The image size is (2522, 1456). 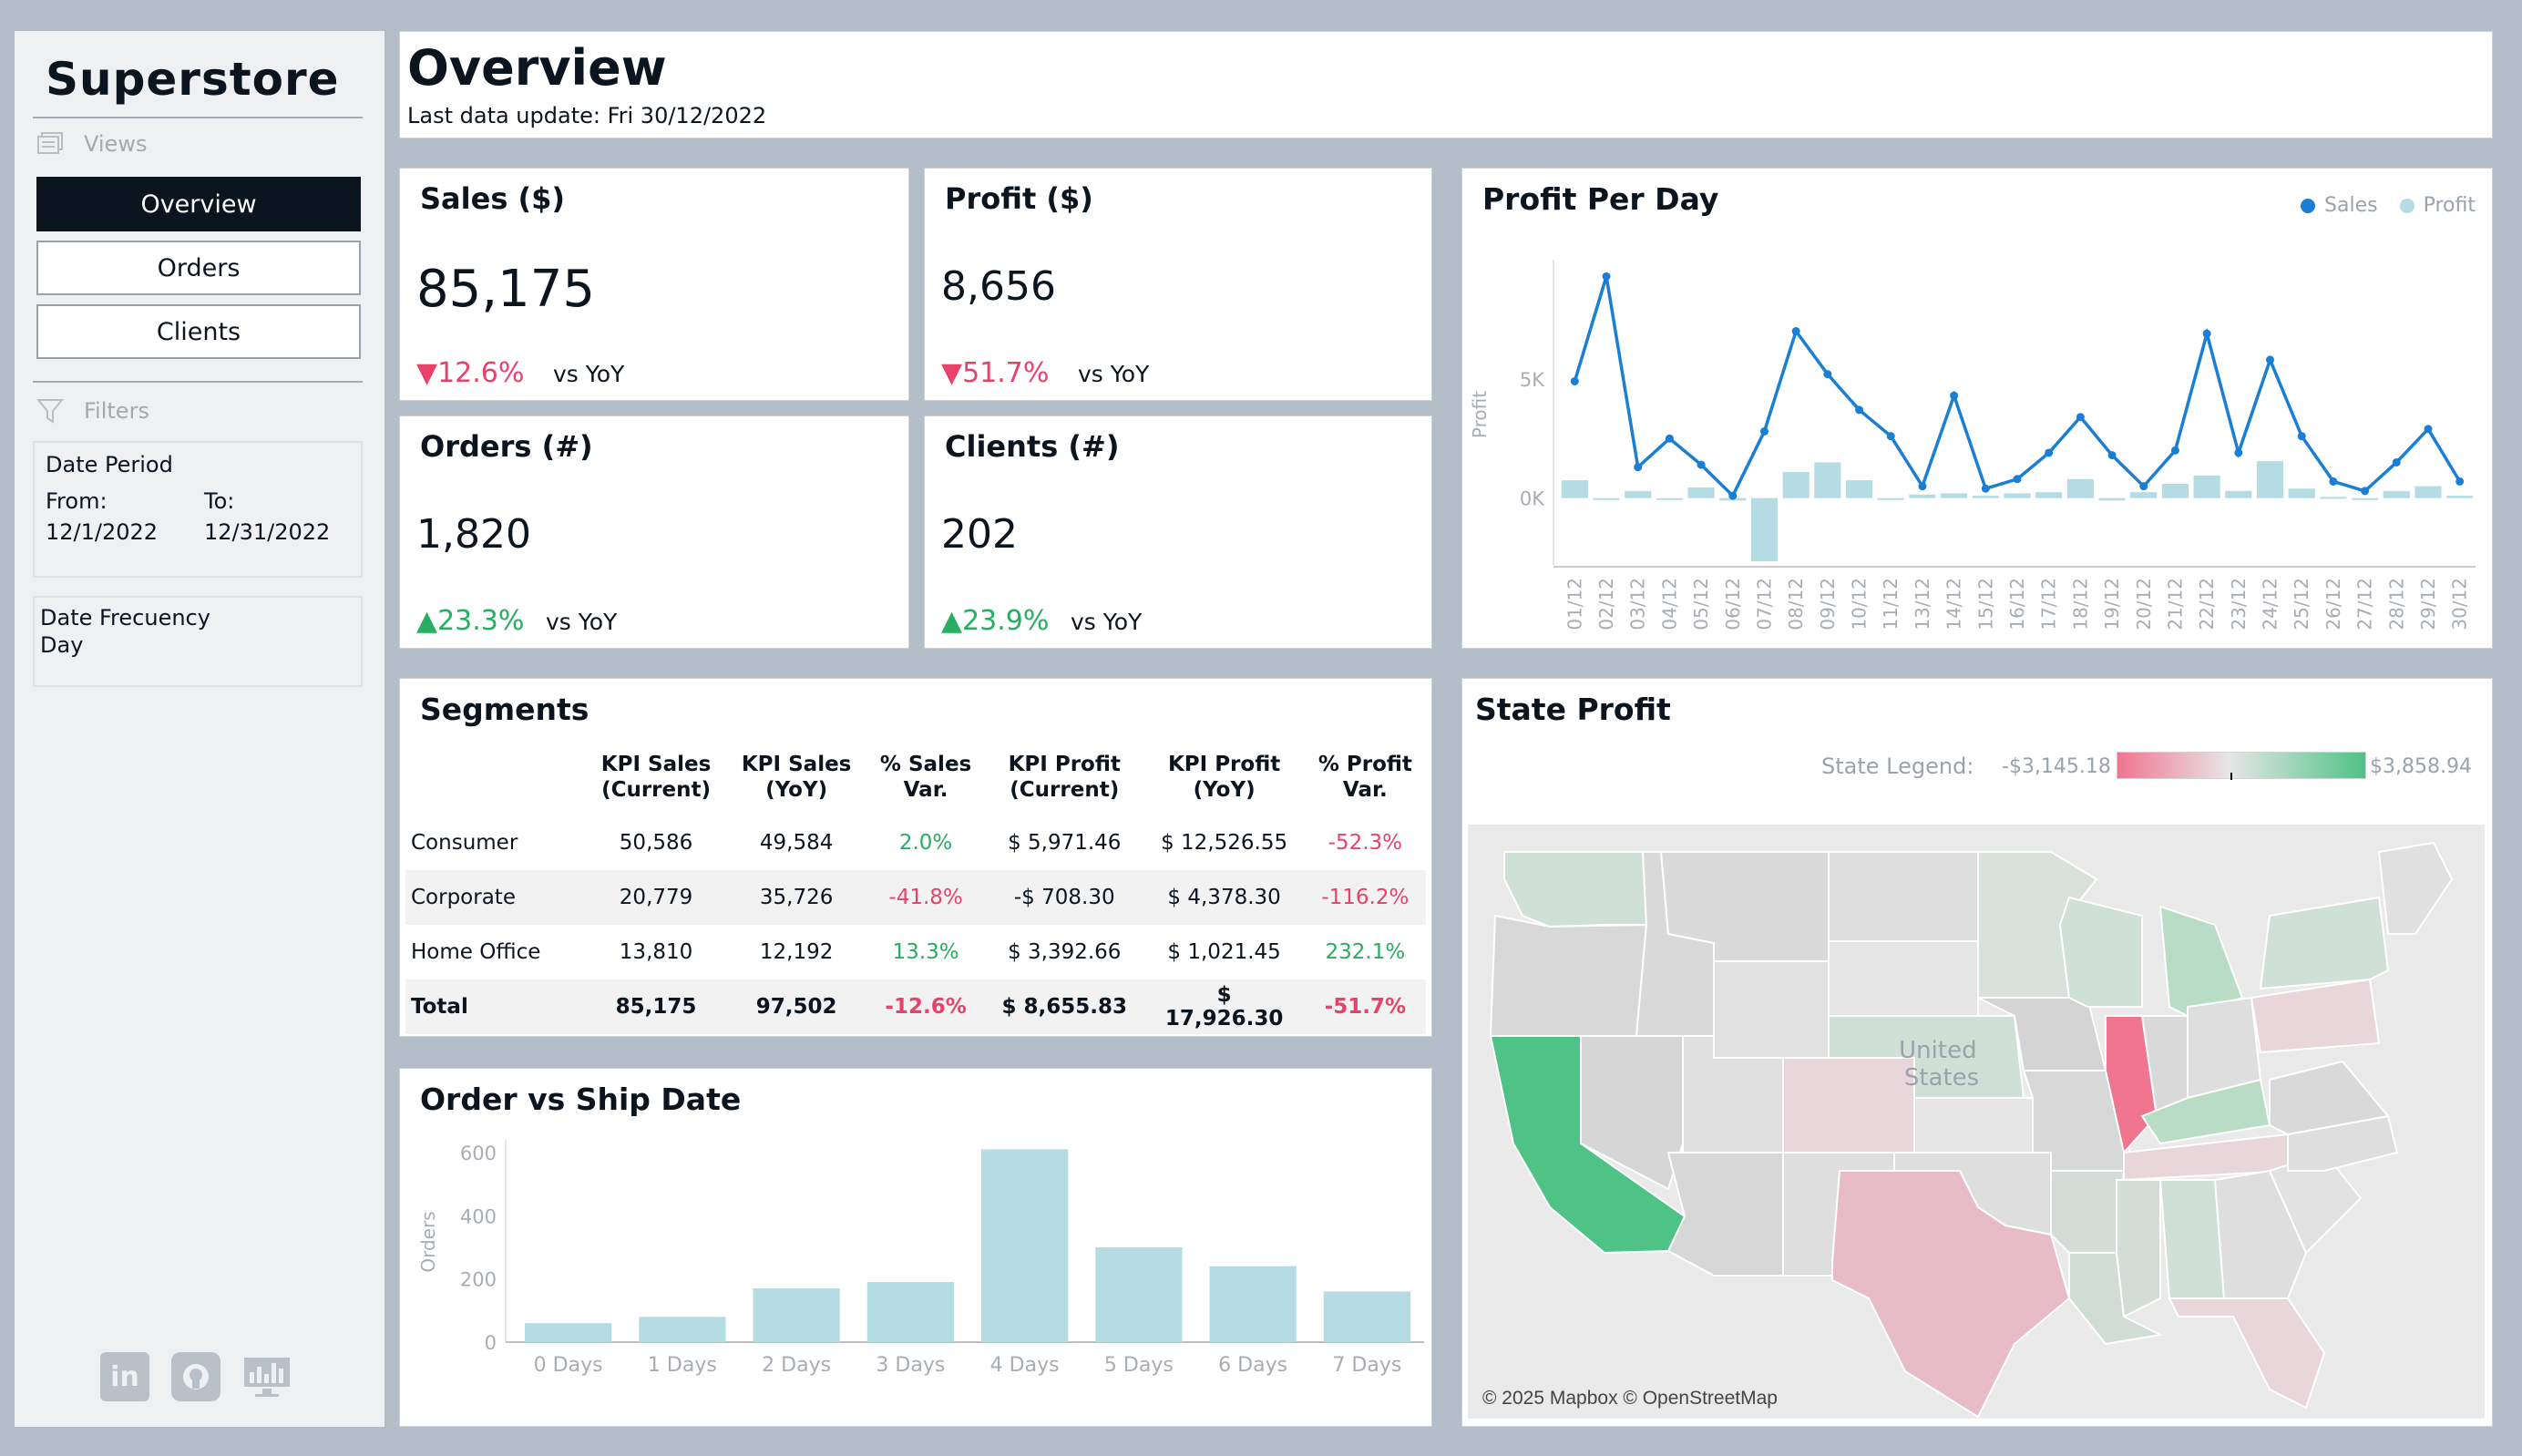 I want to click on kpi-title: Sales ($), so click(x=493, y=199).